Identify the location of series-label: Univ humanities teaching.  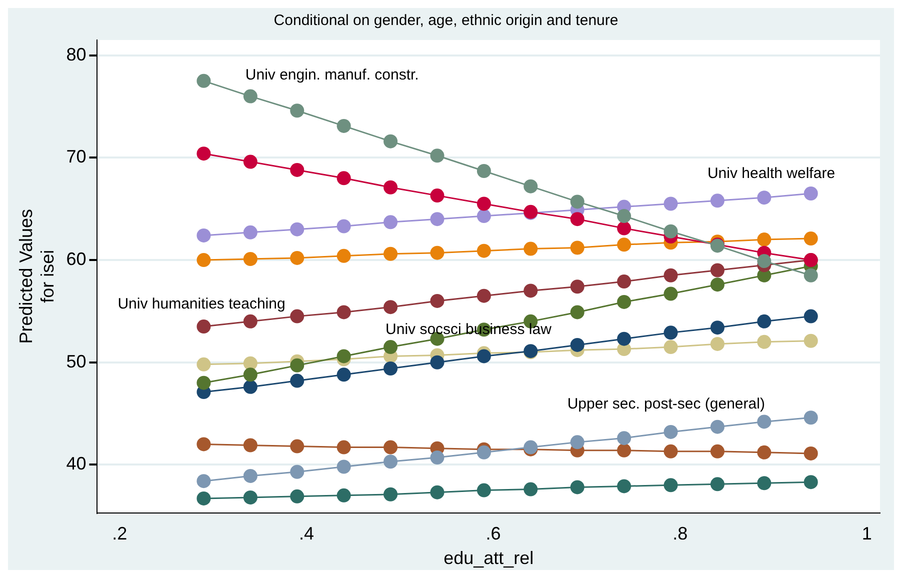
(202, 304).